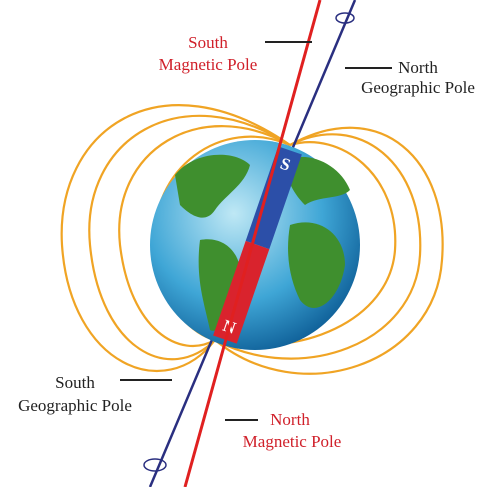 This screenshot has height=487, width=485. I want to click on magnet: S N, so click(257, 245).